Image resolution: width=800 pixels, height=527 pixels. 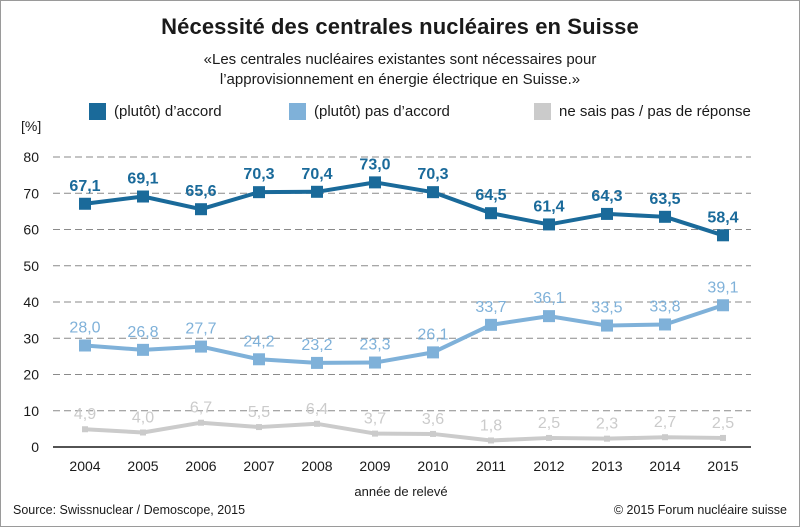 What do you see at coordinates (433, 192) in the screenshot?
I see `point-accord-2010` at bounding box center [433, 192].